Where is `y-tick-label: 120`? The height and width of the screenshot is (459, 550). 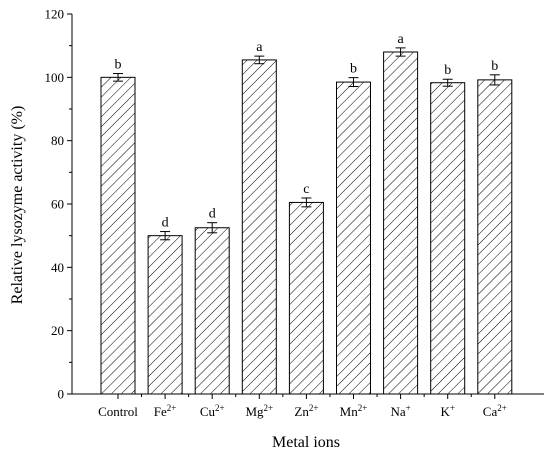 y-tick-label: 120 is located at coordinates (55, 14).